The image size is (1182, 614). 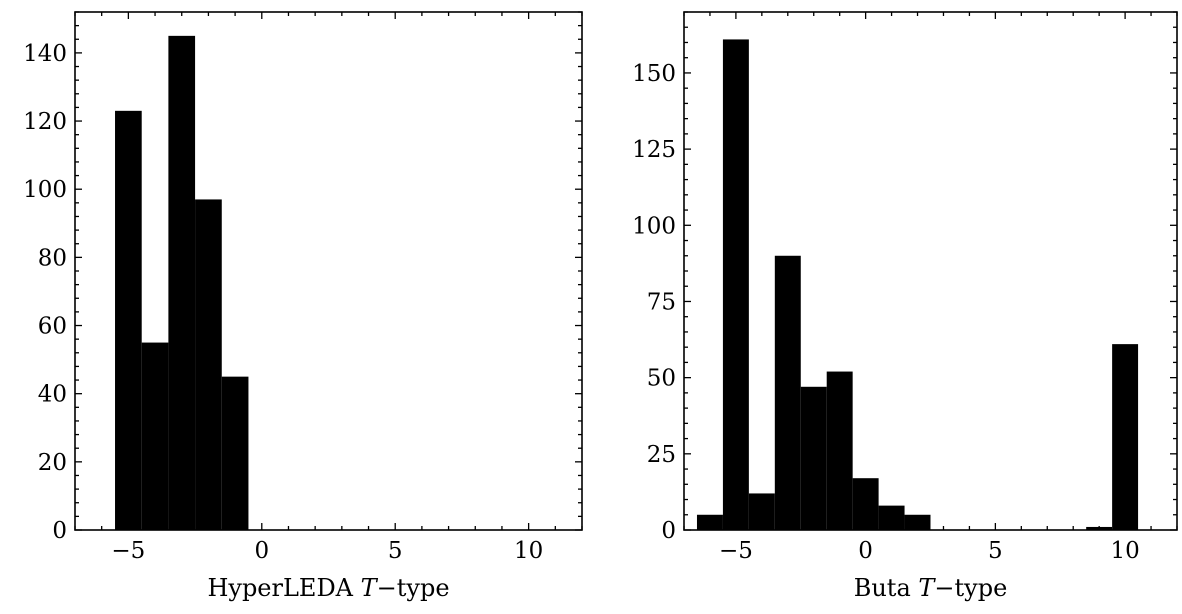 What do you see at coordinates (52, 327) in the screenshot?
I see `y-tick-label: 60` at bounding box center [52, 327].